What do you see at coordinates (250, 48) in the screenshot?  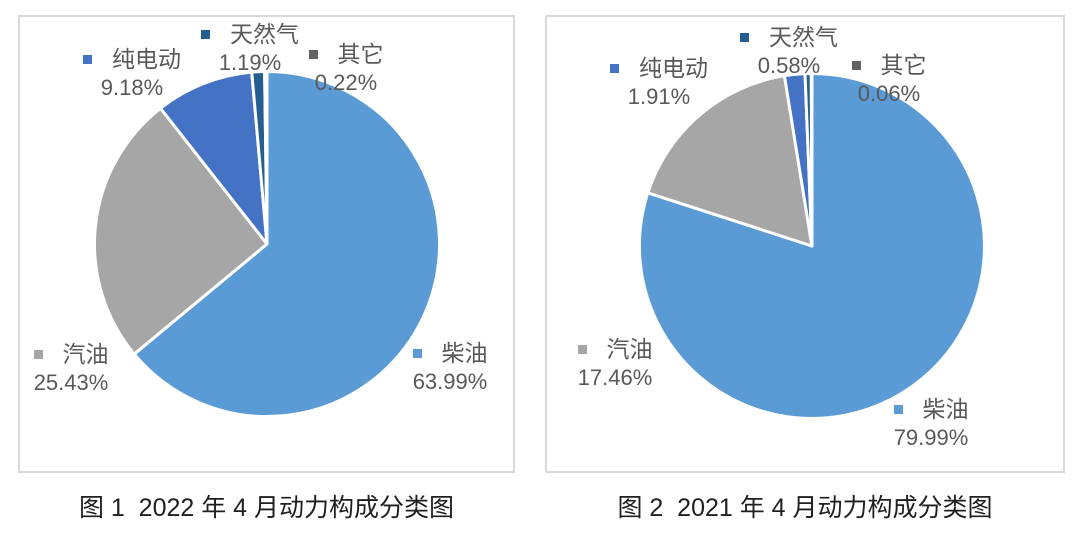 I see `pie-label-natural-gas: 天然气 1.19%` at bounding box center [250, 48].